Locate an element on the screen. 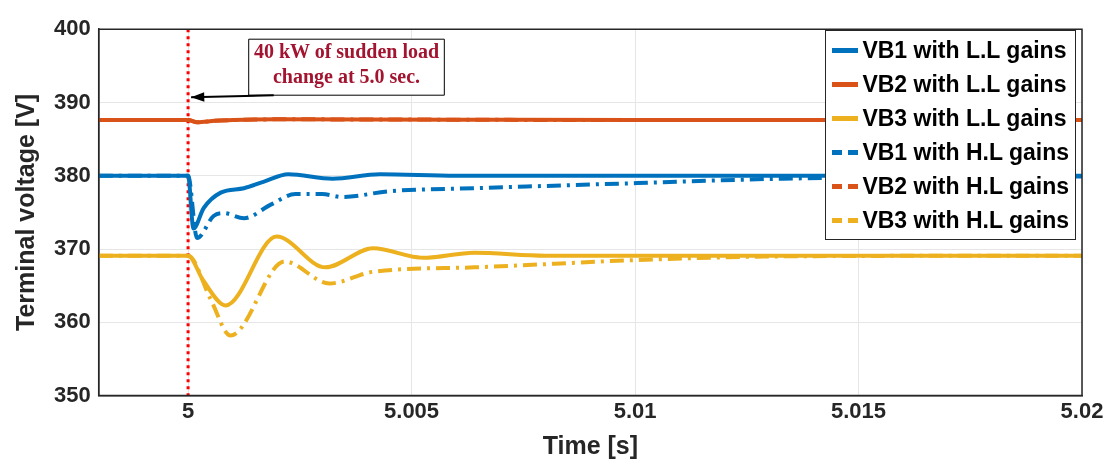 The image size is (1112, 471). y-tick-label: 350 is located at coordinates (72, 394).